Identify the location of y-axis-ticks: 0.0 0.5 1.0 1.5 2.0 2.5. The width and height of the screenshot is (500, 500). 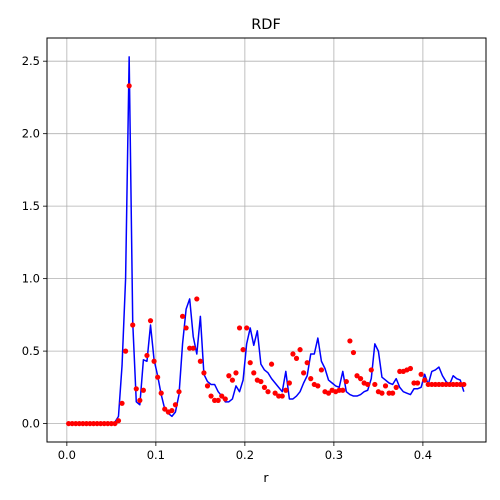
(34, 242).